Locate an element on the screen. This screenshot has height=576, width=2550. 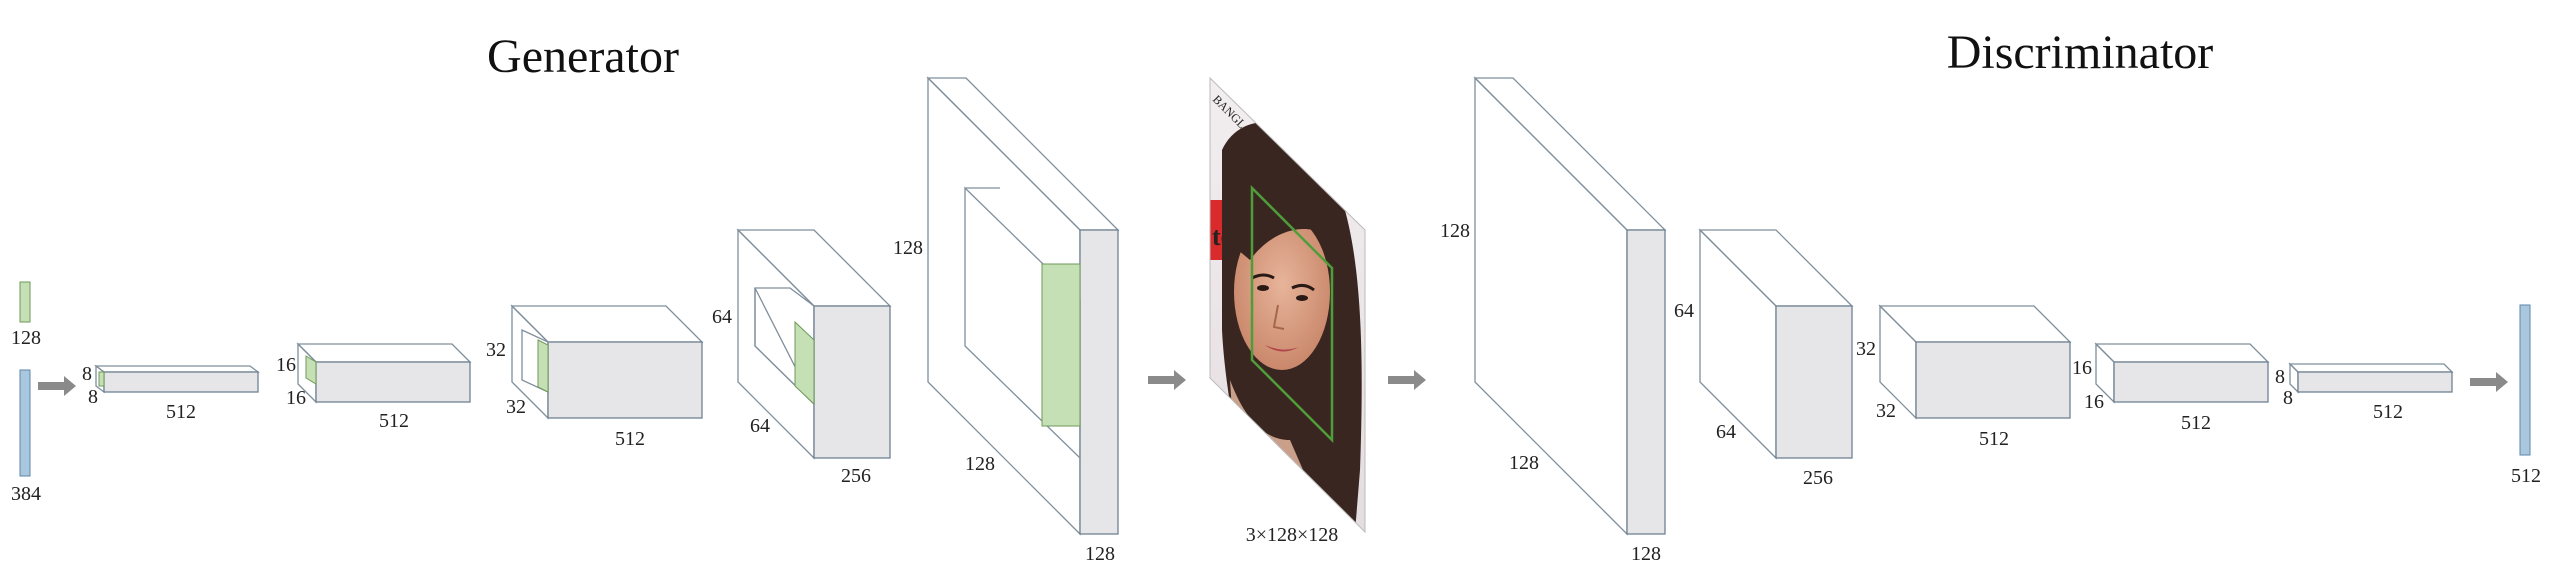
g4-side-label: 64 is located at coordinates (722, 317).